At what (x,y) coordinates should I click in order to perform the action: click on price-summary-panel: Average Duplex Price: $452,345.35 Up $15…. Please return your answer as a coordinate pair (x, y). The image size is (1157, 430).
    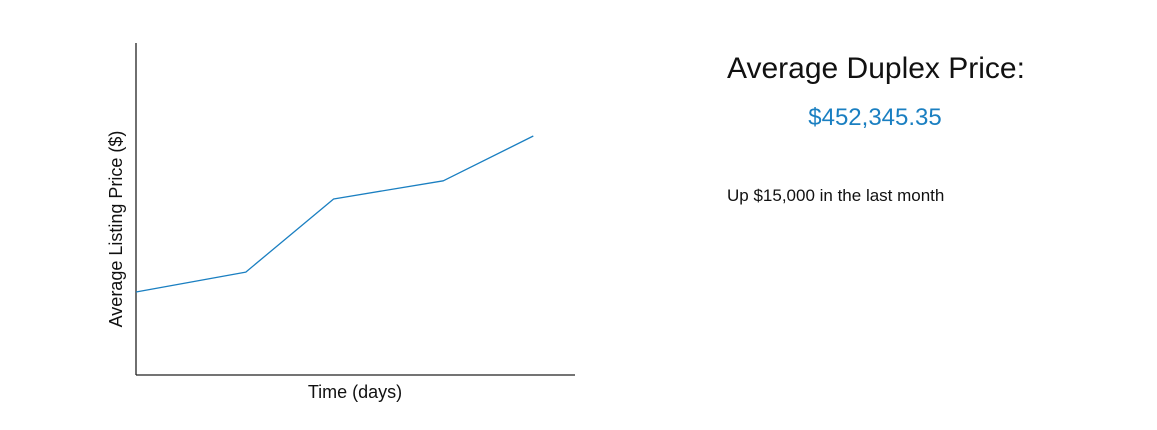
    Looking at the image, I should click on (892, 128).